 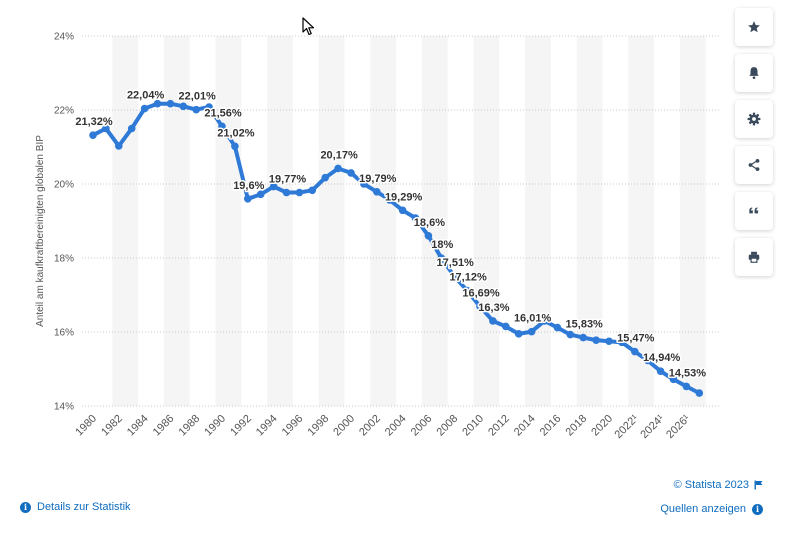 What do you see at coordinates (585, 325) in the screenshot?
I see `data-label: 15,83%` at bounding box center [585, 325].